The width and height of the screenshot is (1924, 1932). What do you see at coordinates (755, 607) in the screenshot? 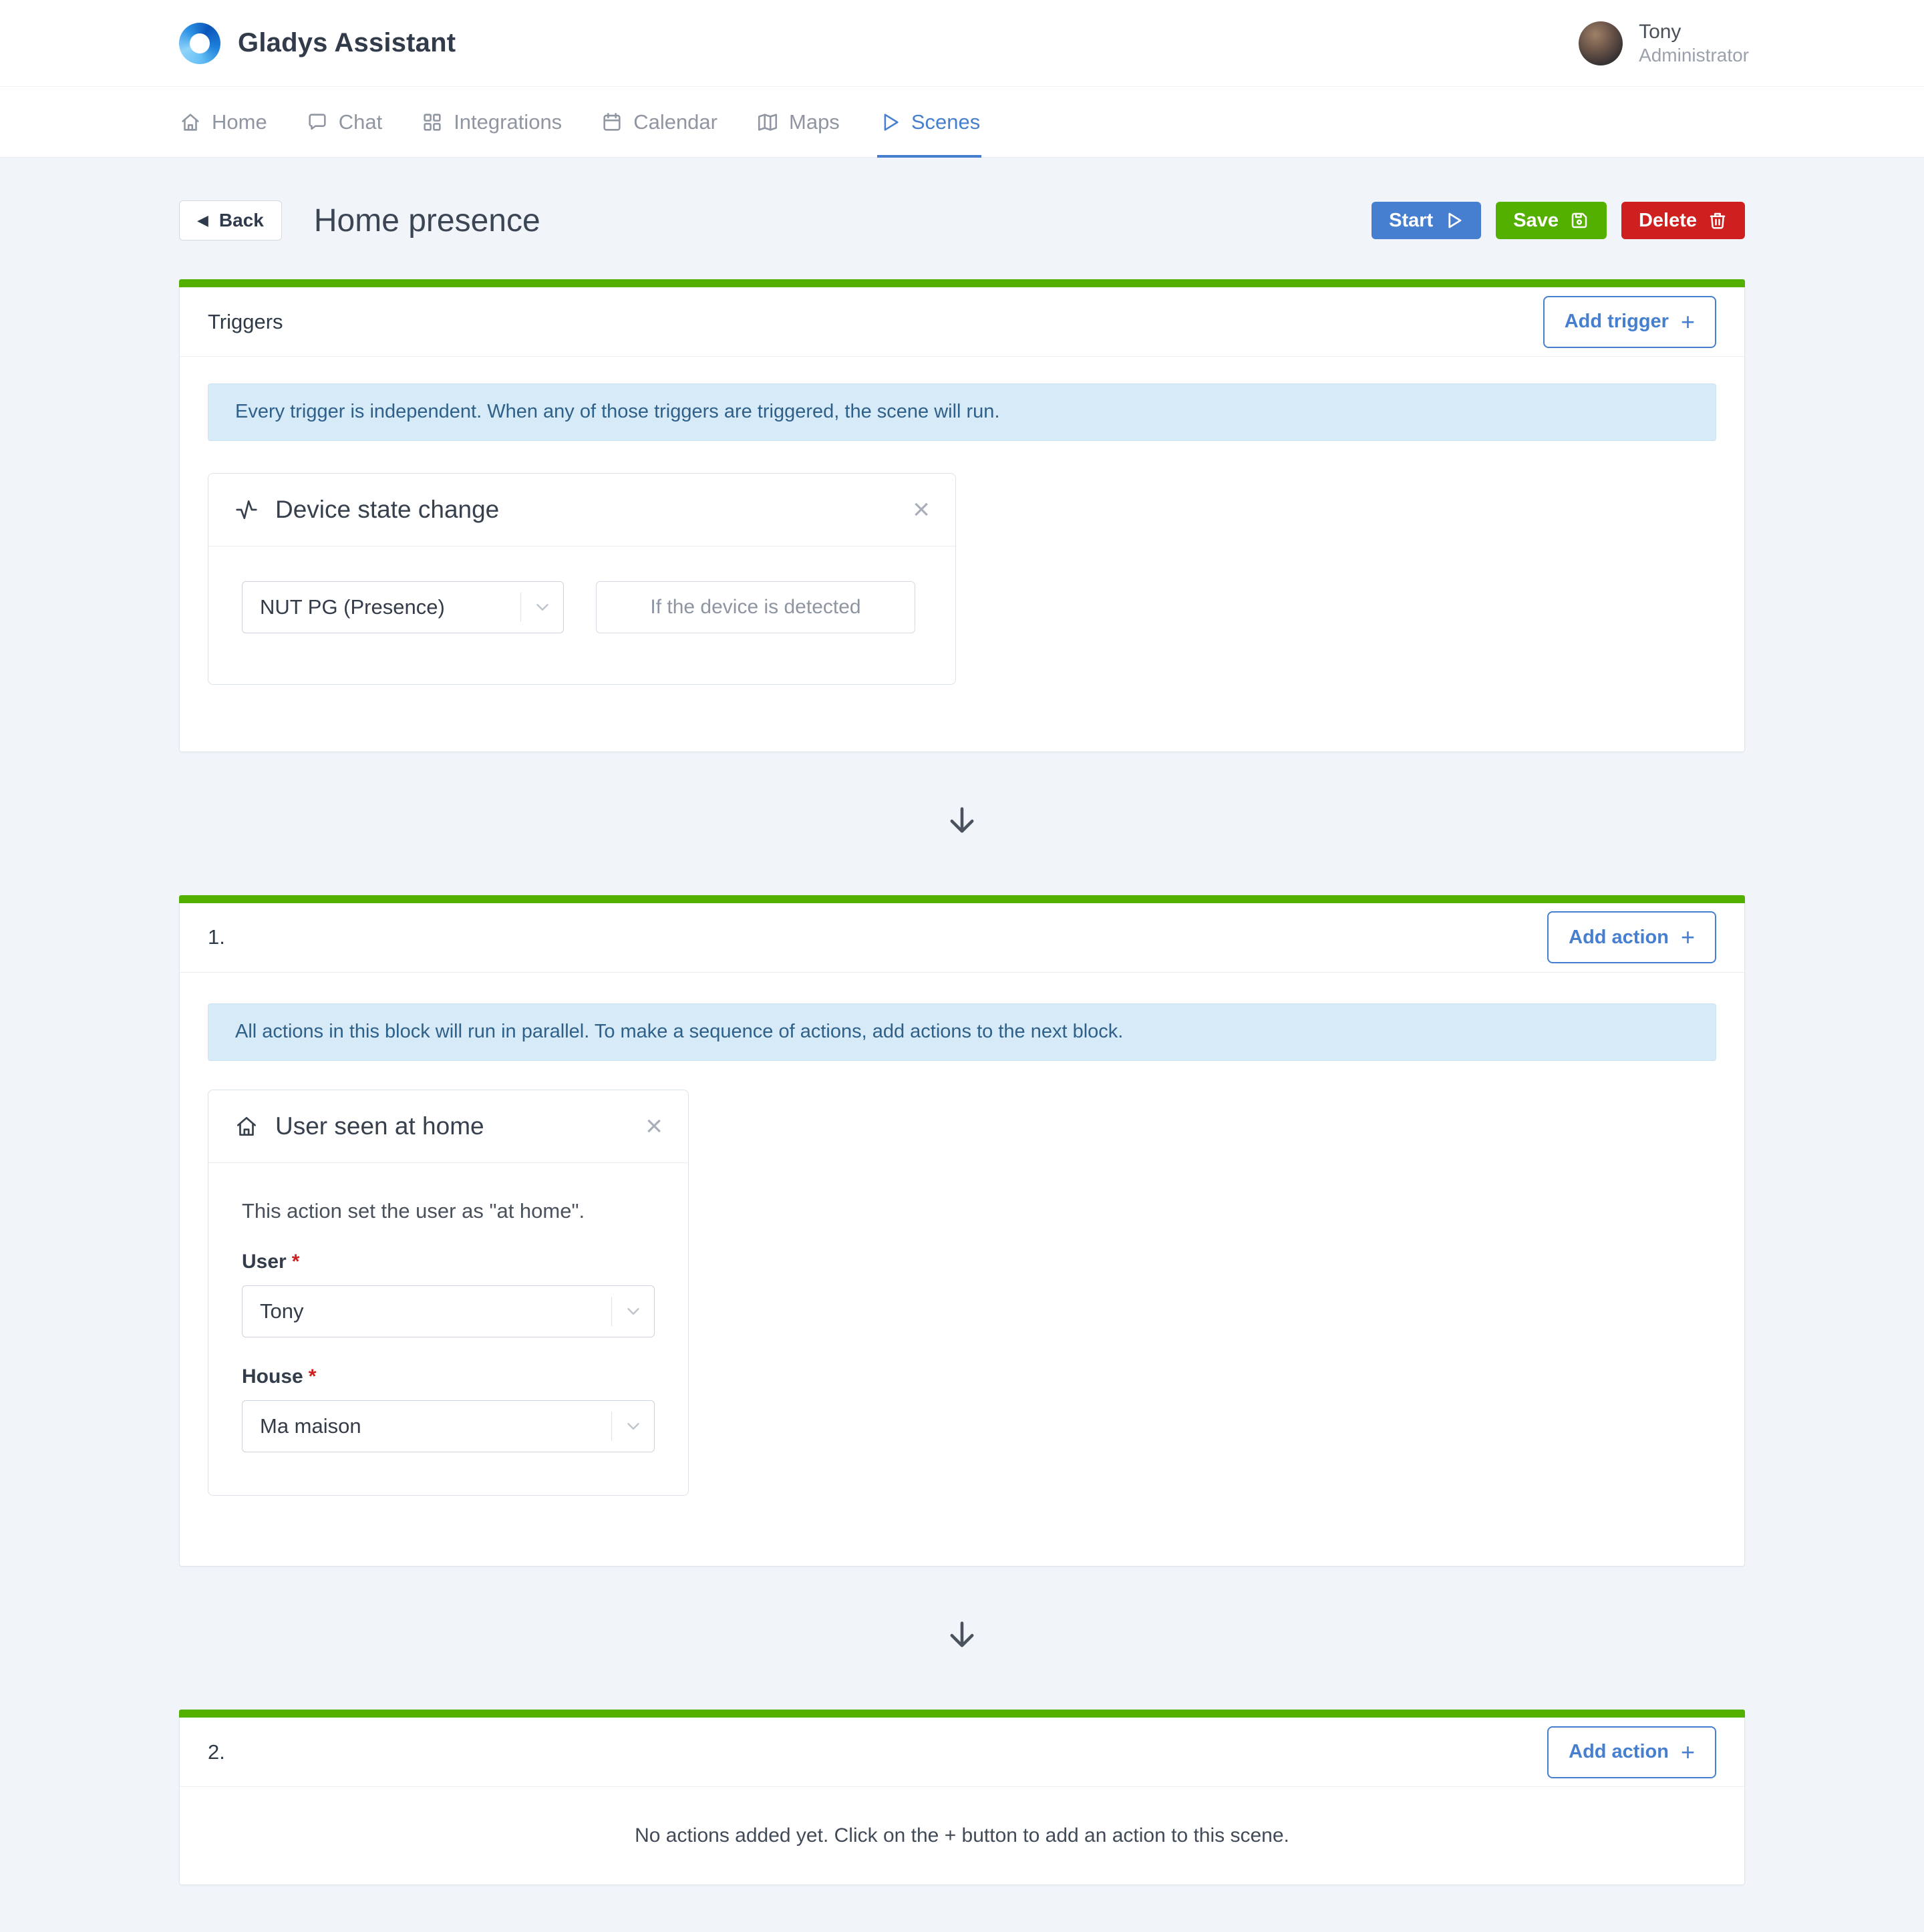
I see `device-condition-button: If the device is detected` at bounding box center [755, 607].